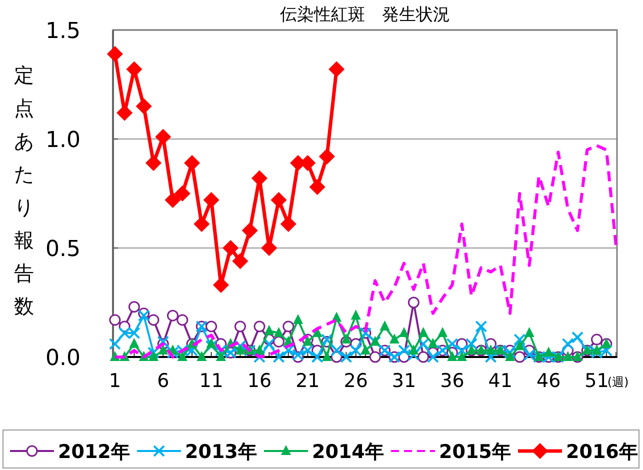 The image size is (643, 470). I want to click on legend-label: 2014年, so click(348, 452).